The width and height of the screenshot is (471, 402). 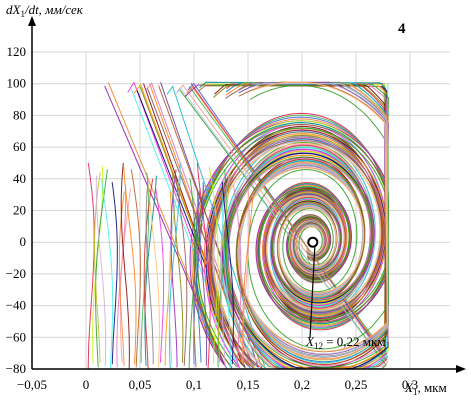 What do you see at coordinates (140, 384) in the screenshot?
I see `x-tick-label: 0,05` at bounding box center [140, 384].